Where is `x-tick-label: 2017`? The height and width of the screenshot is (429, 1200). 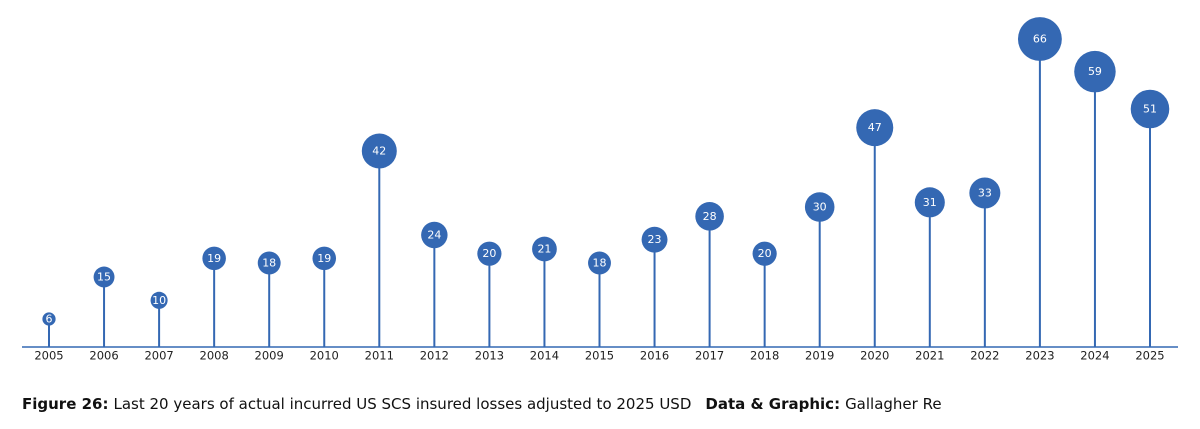
x-tick-label: 2017 is located at coordinates (709, 356).